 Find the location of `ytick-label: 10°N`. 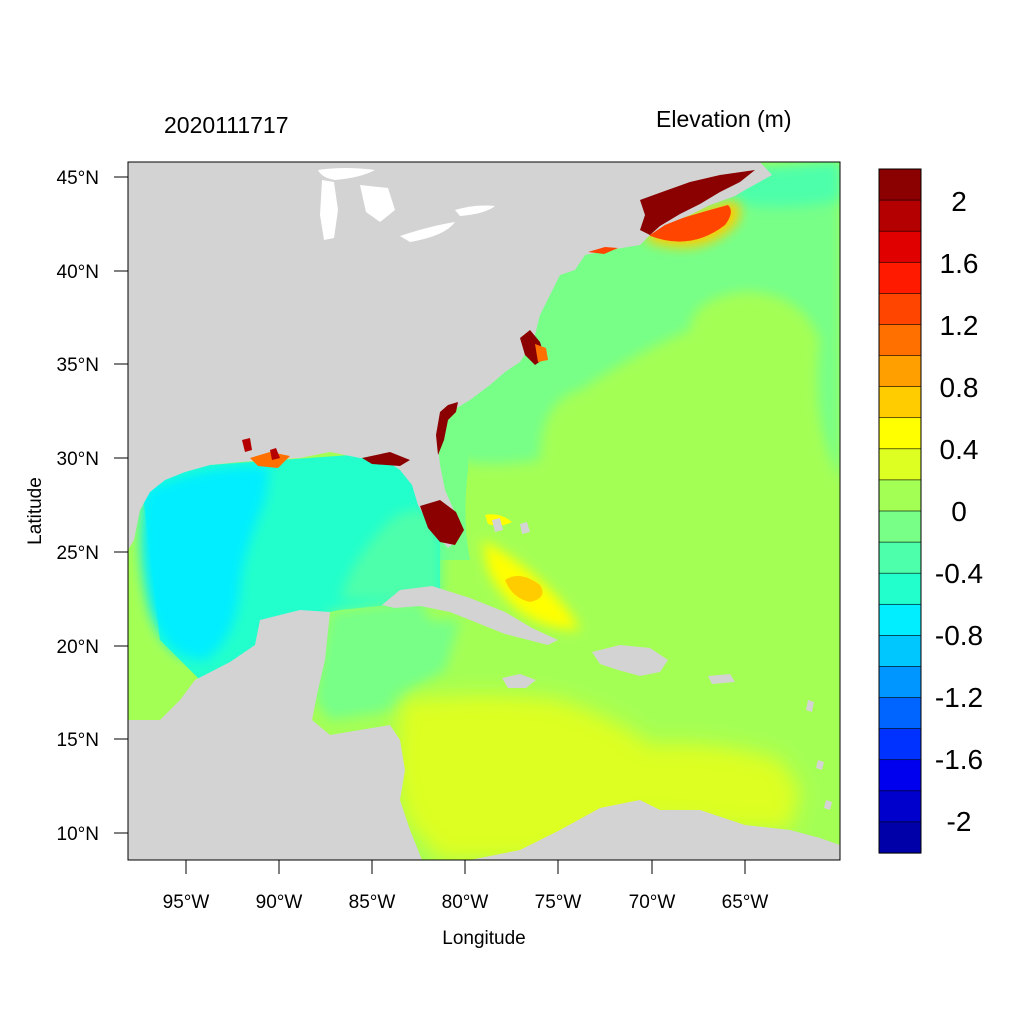

ytick-label: 10°N is located at coordinates (78, 834).